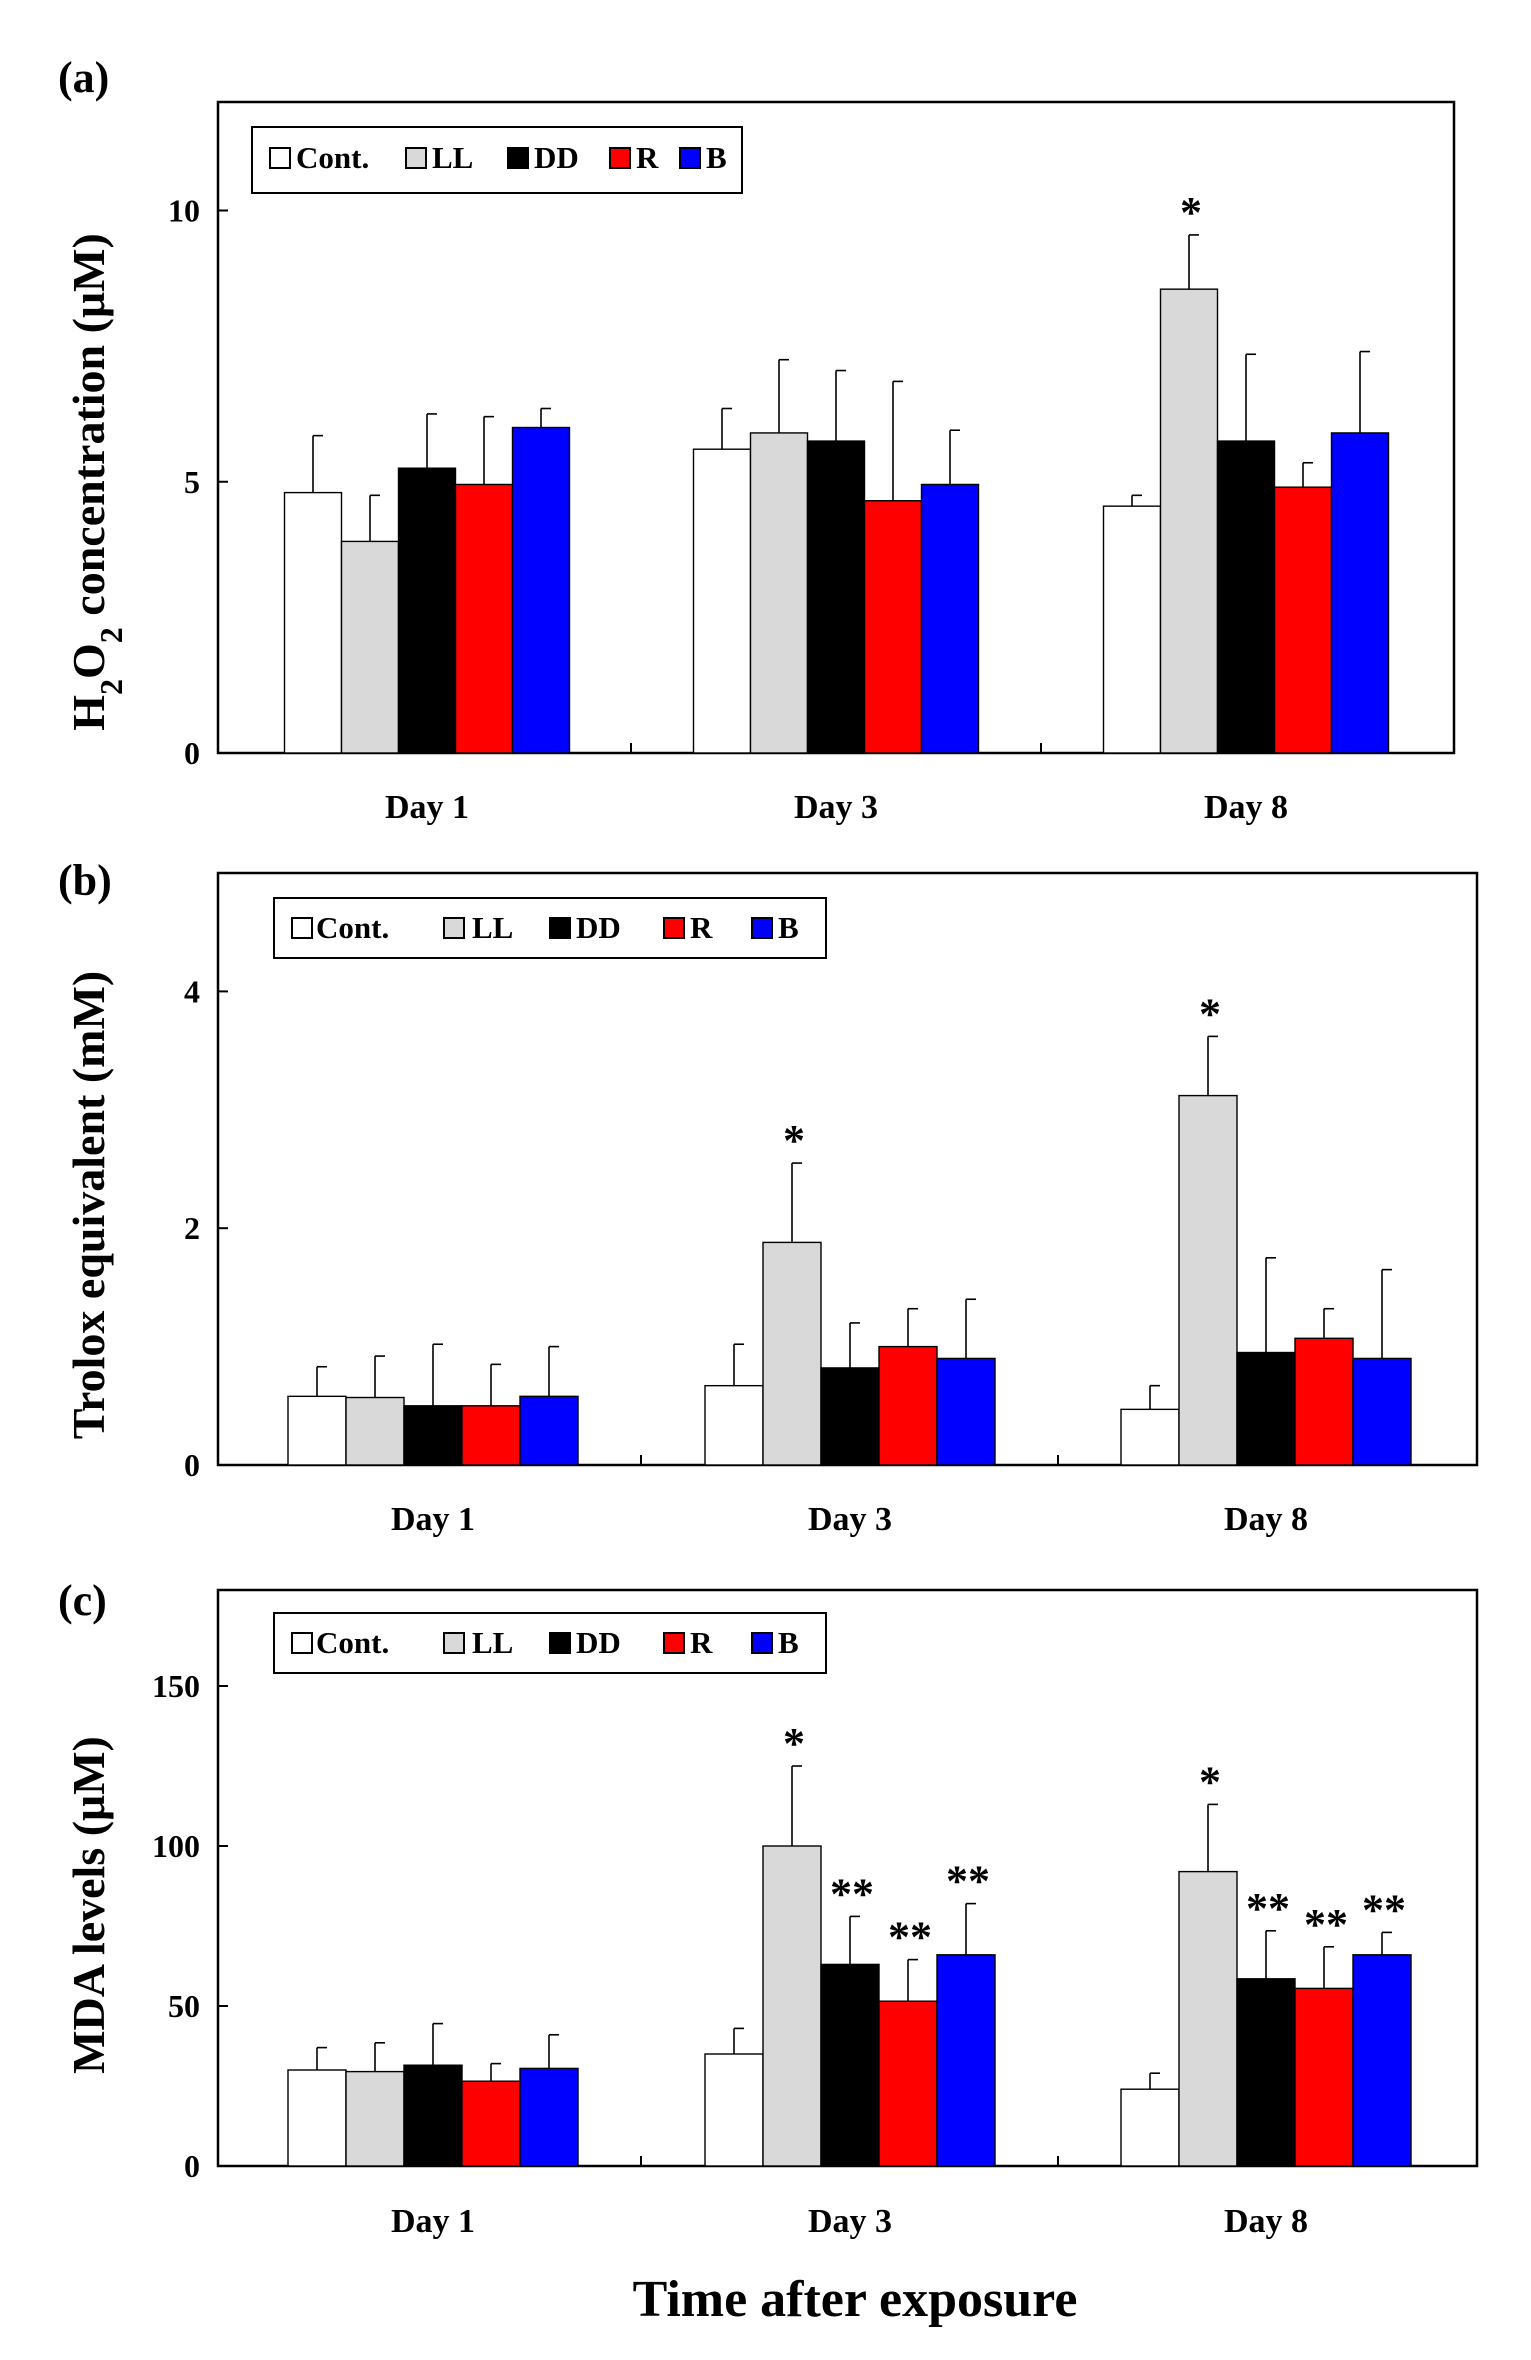 The height and width of the screenshot is (2360, 1531). I want to click on y-tick-label: 2, so click(192, 1228).